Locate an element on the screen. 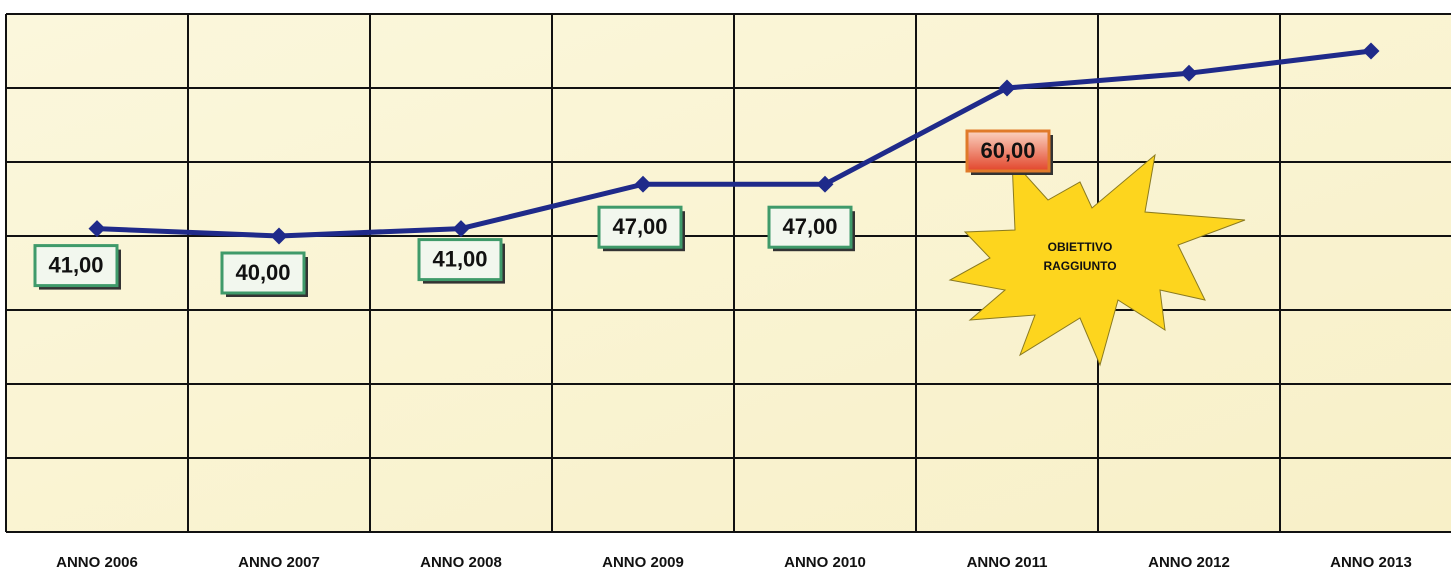  annotation: RAGGIUNTO is located at coordinates (1079, 266).